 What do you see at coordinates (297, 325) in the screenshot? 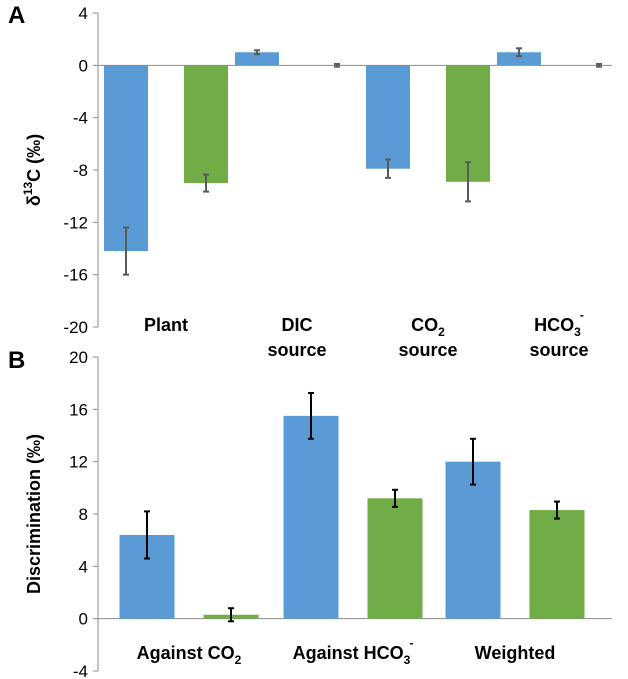
I see `category-label: DIC` at bounding box center [297, 325].